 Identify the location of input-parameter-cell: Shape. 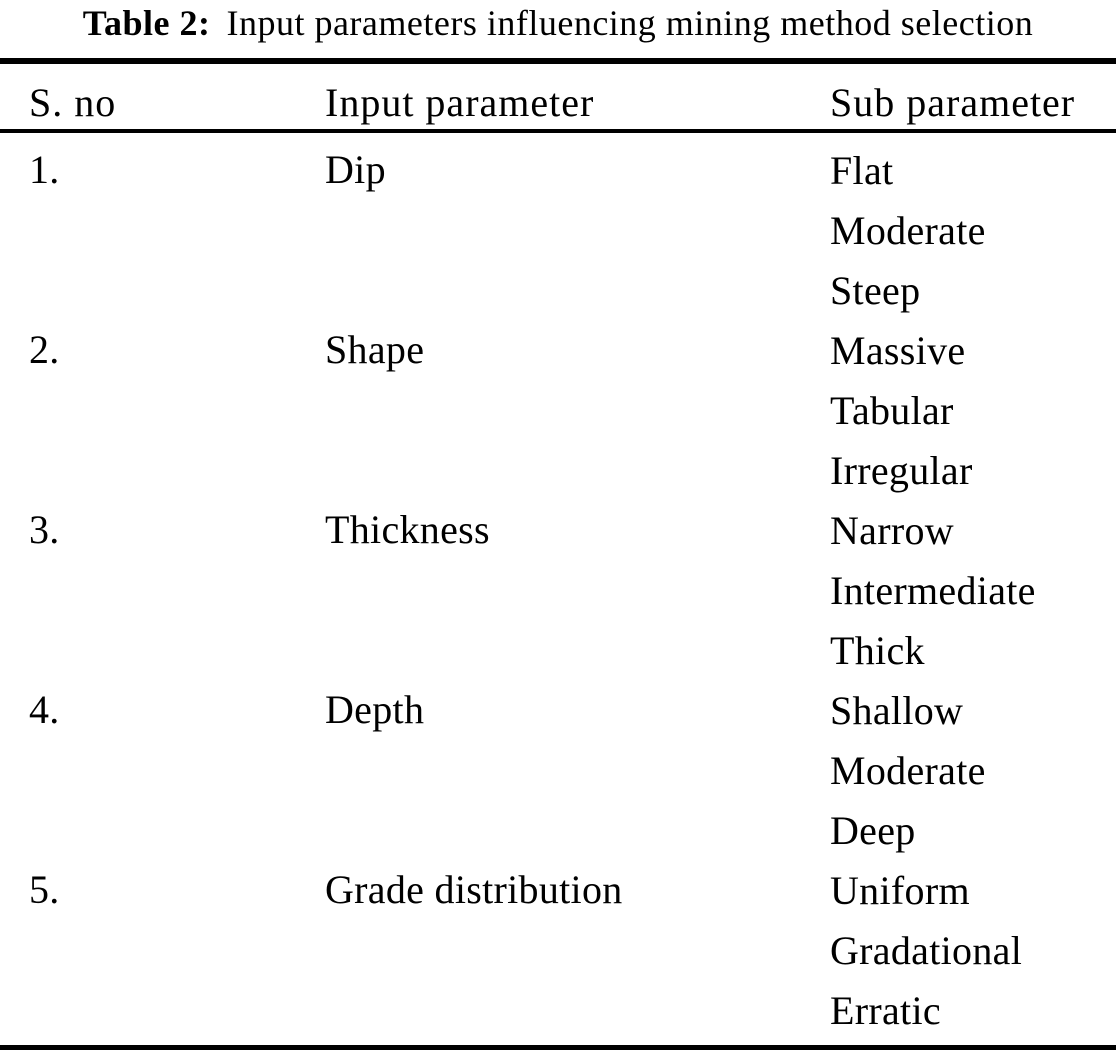
(375, 349).